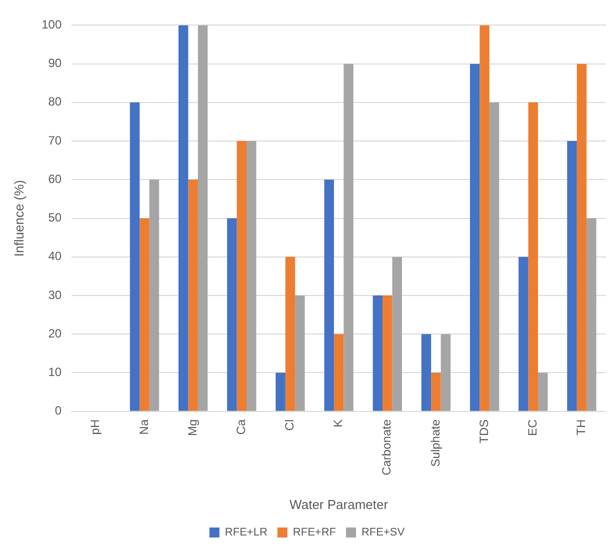 Image resolution: width=614 pixels, height=558 pixels. I want to click on y-tick-label: 30, so click(55, 295).